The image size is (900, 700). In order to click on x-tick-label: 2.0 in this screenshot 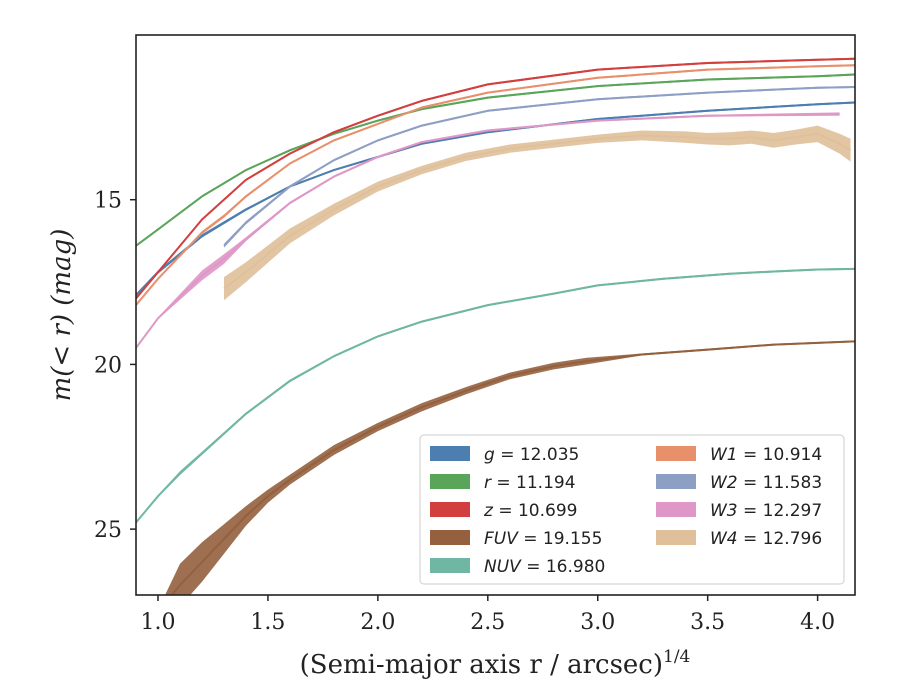, I will do `click(377, 622)`.